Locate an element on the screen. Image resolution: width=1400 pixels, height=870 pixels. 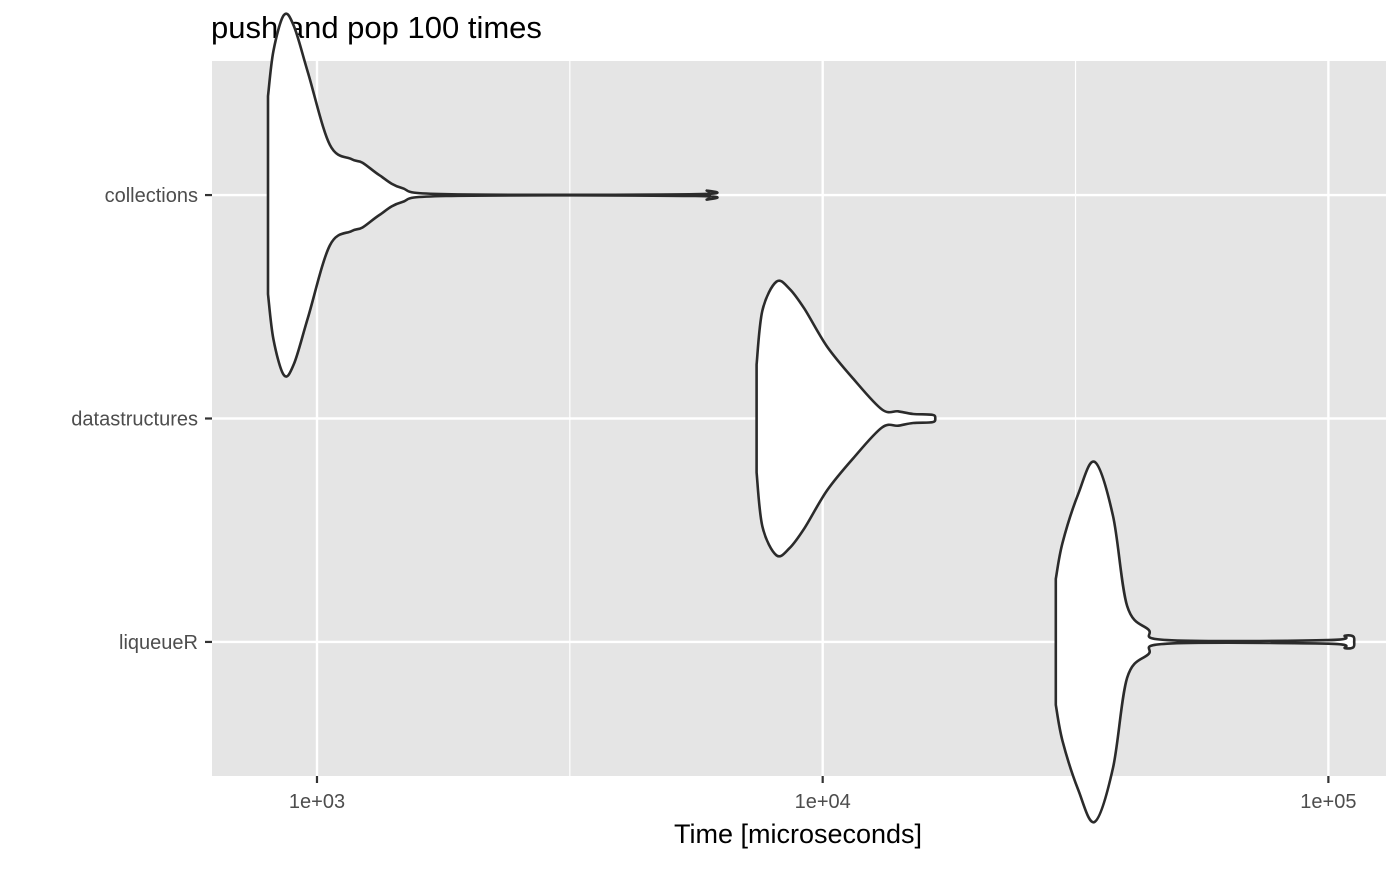
violin-liqueueR is located at coordinates (1205, 642).